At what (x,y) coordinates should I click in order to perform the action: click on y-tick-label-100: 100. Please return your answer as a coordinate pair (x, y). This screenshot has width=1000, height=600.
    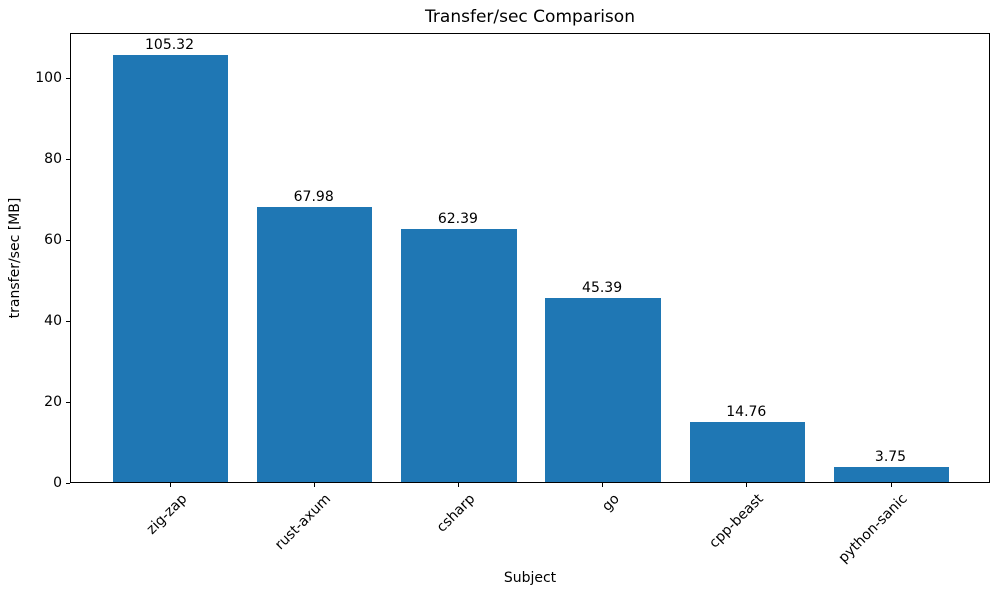
    Looking at the image, I should click on (48, 78).